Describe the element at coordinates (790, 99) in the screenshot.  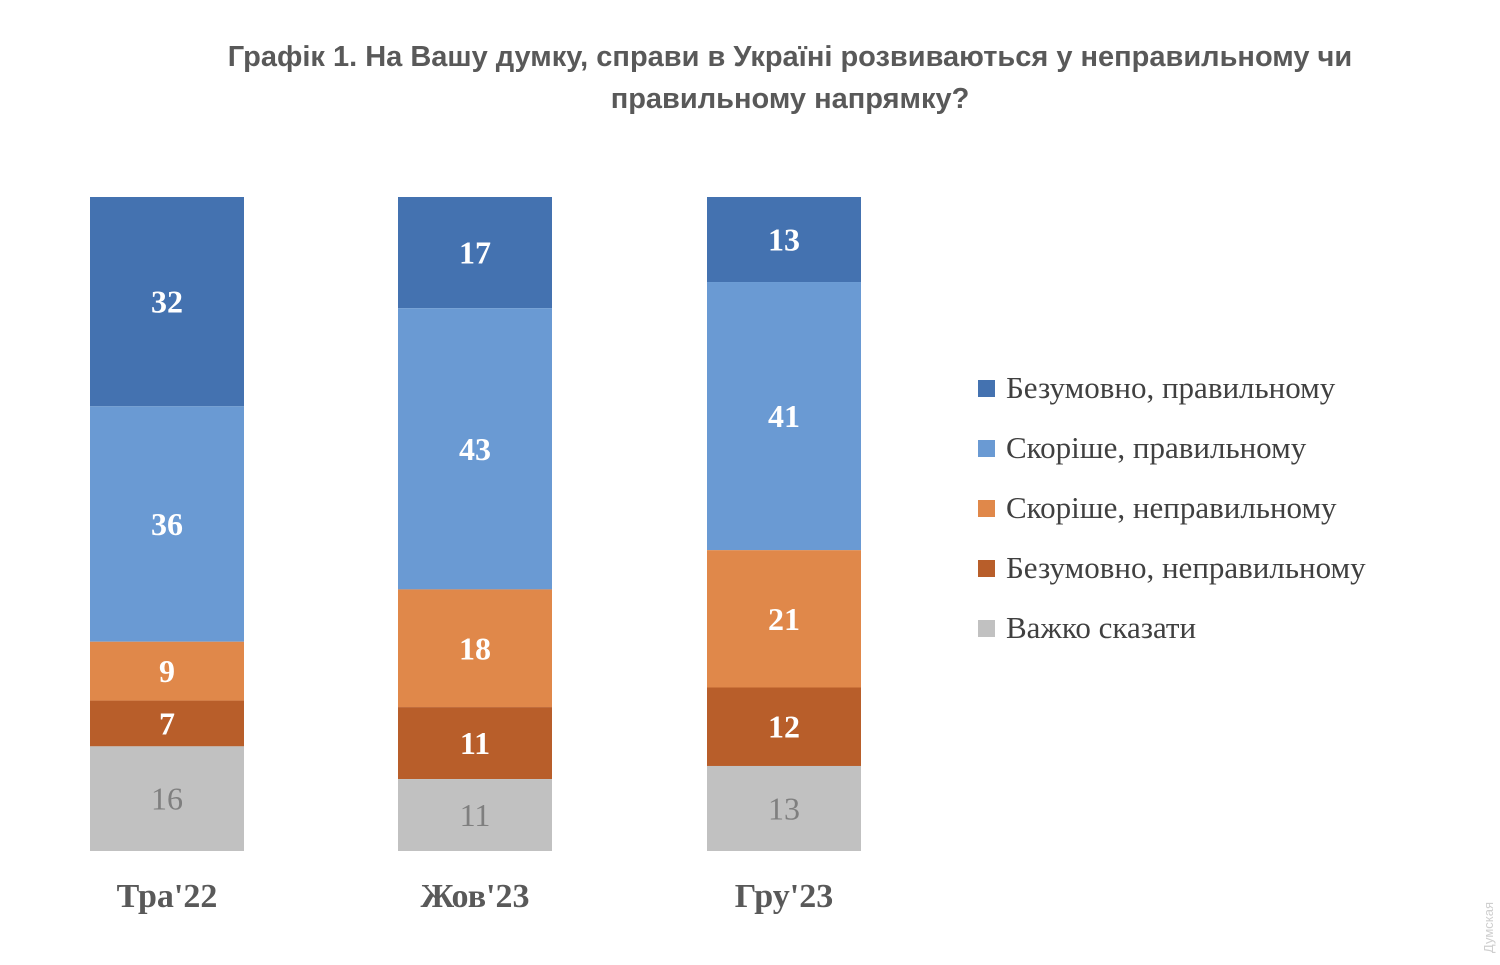
I see `chart-title-line-2: правильному напрямку?` at that location.